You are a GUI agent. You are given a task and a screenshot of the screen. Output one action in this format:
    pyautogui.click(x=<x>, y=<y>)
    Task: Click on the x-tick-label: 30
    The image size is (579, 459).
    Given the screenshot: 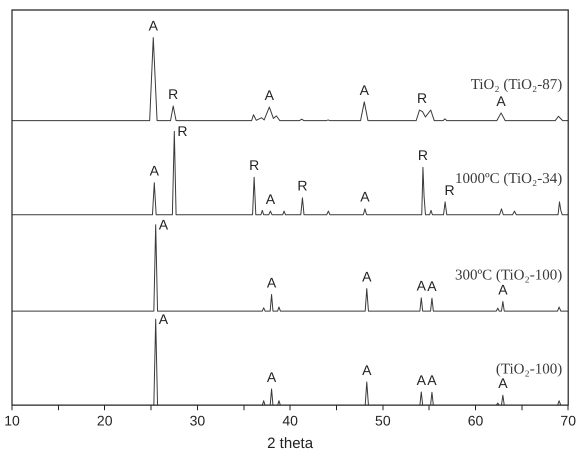 What is the action you would take?
    pyautogui.click(x=198, y=420)
    